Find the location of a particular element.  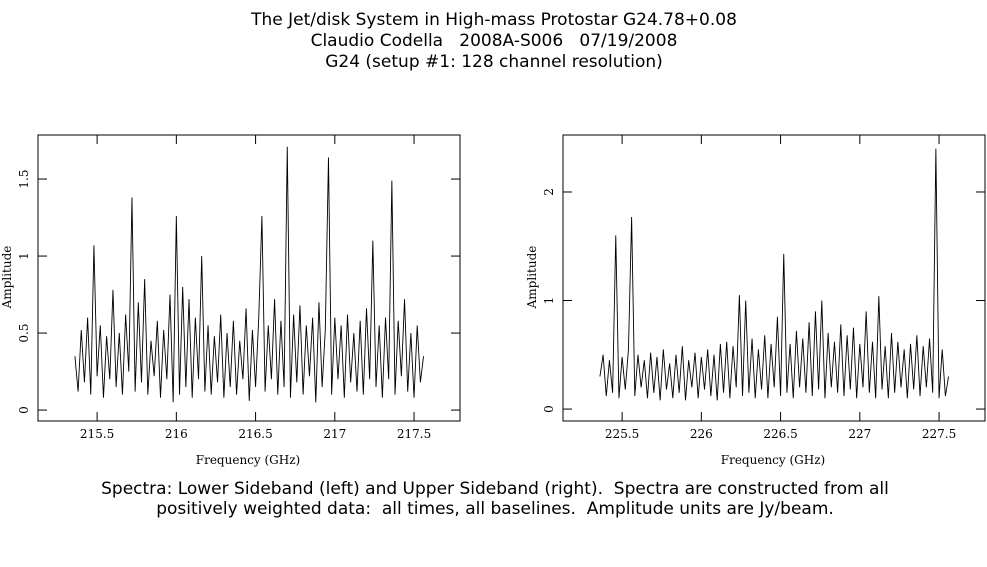

y-tick-label: 1.5 is located at coordinates (24, 179).